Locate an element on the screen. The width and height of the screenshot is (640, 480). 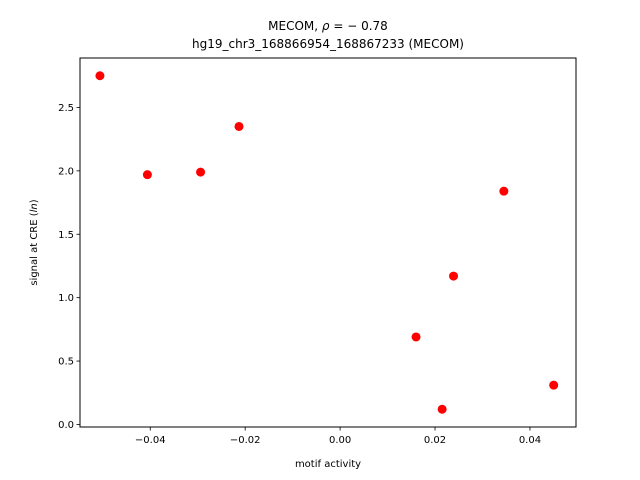
x-tick-label: 0.00 is located at coordinates (340, 440).